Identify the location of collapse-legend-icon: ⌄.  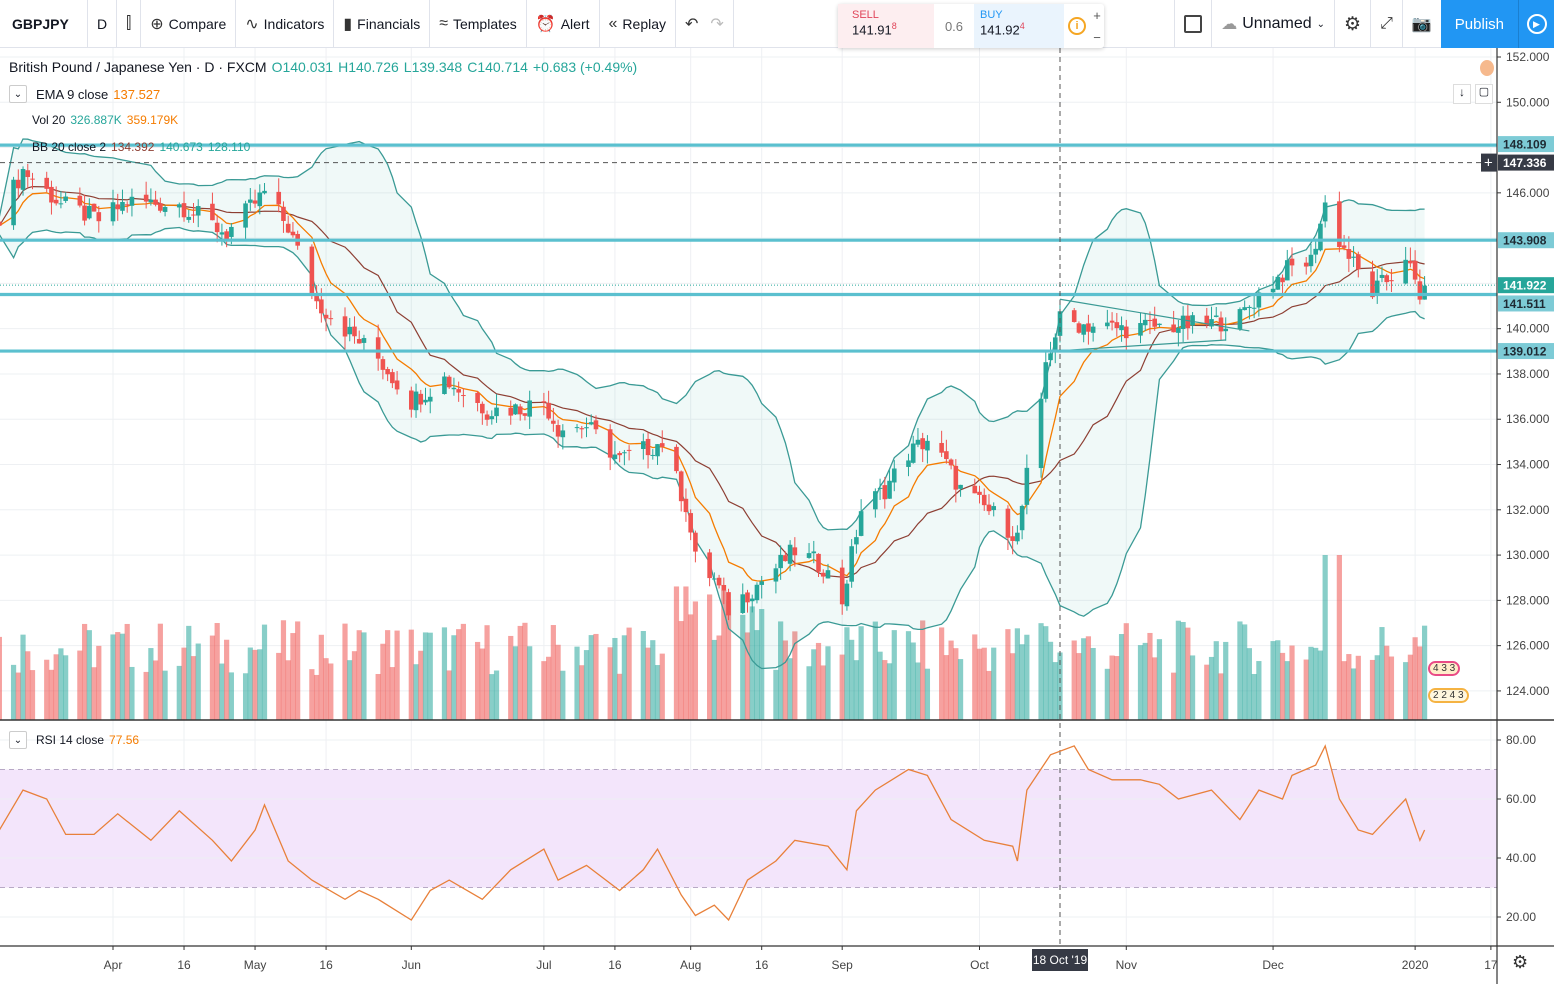
(18, 94).